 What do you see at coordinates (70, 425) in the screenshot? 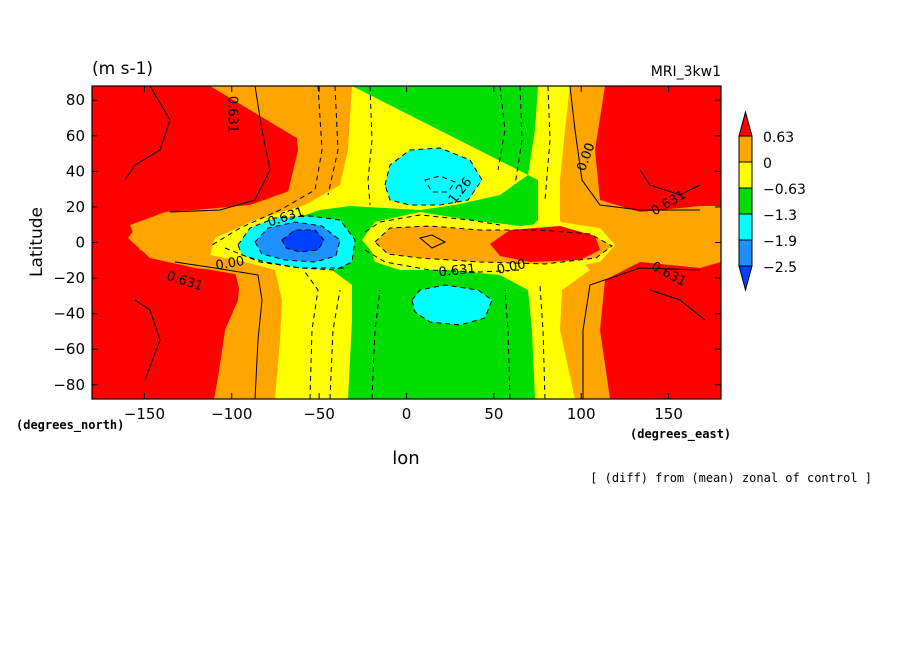
I see `y-unit-label: (degrees_north)` at bounding box center [70, 425].